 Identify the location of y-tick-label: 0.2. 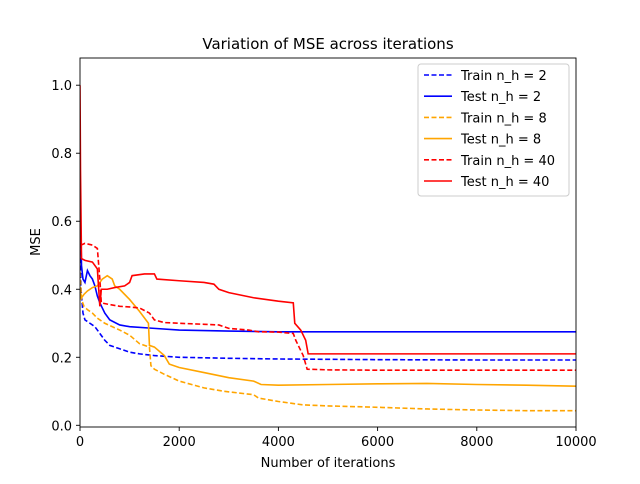
(61, 358).